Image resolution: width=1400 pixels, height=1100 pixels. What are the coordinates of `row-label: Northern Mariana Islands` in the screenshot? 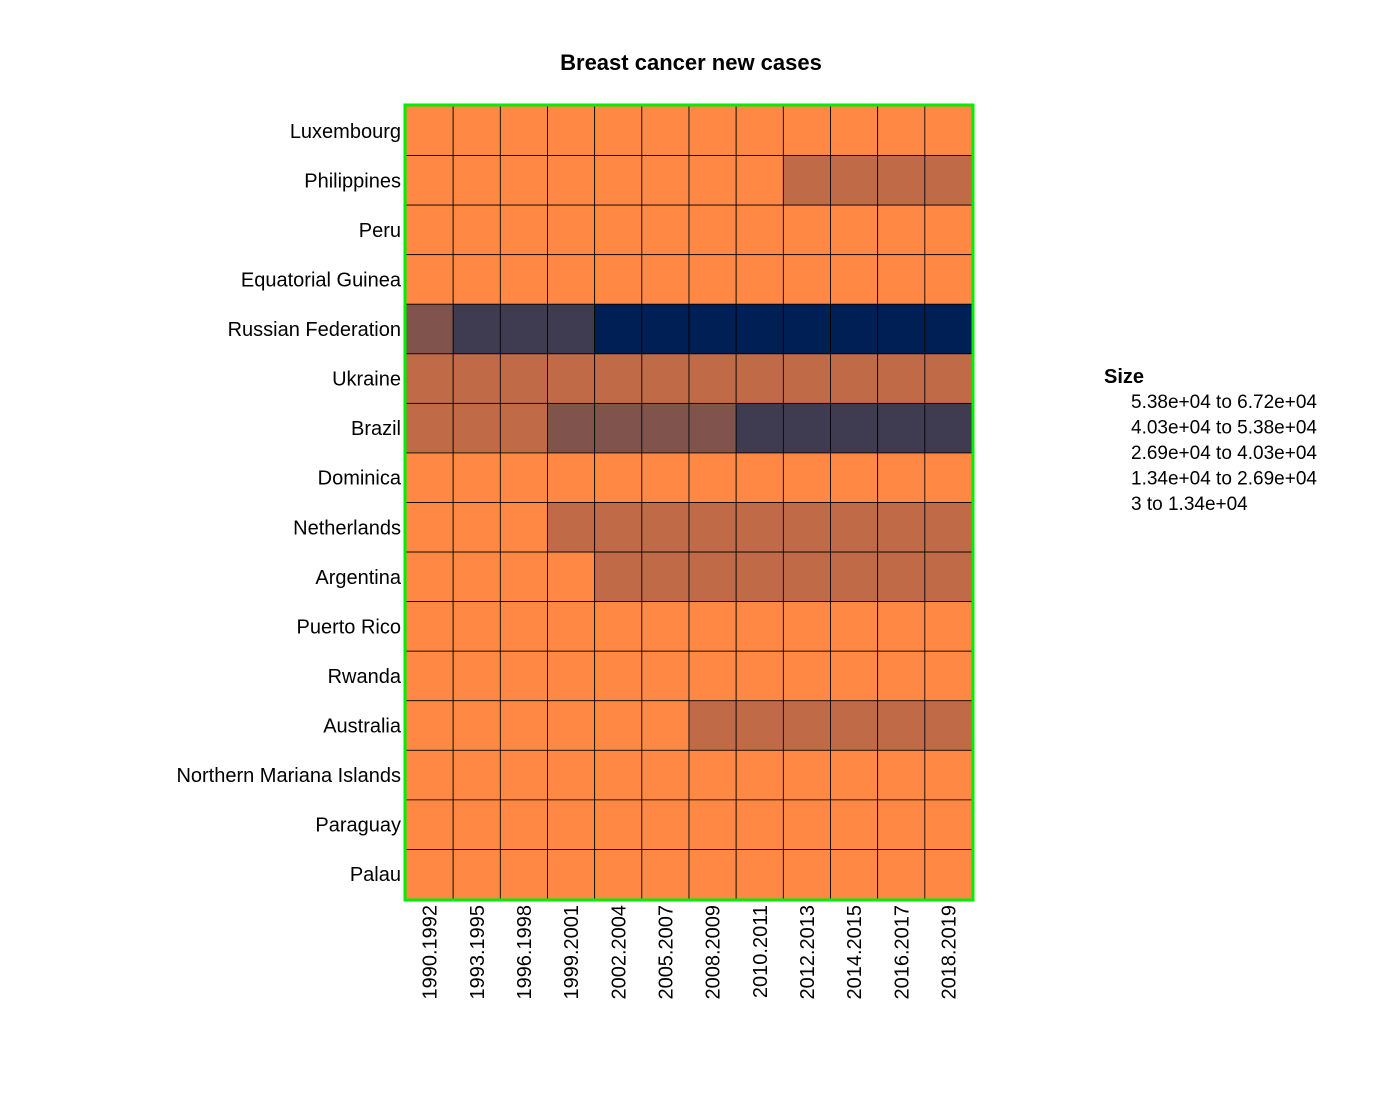 It's located at (288, 776).